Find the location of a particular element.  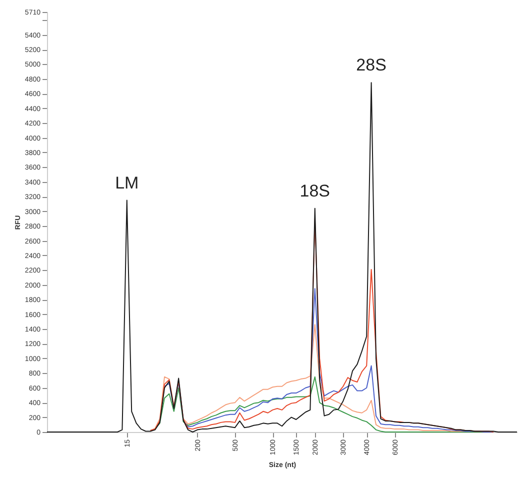

annotation: 18S is located at coordinates (315, 190).